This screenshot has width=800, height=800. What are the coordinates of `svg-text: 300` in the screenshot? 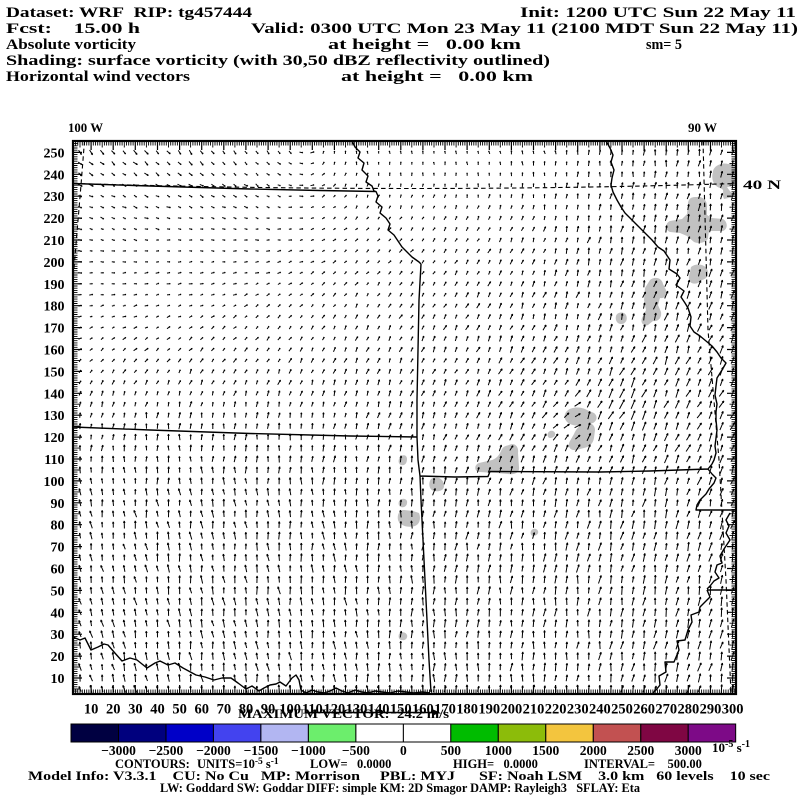 It's located at (733, 710).